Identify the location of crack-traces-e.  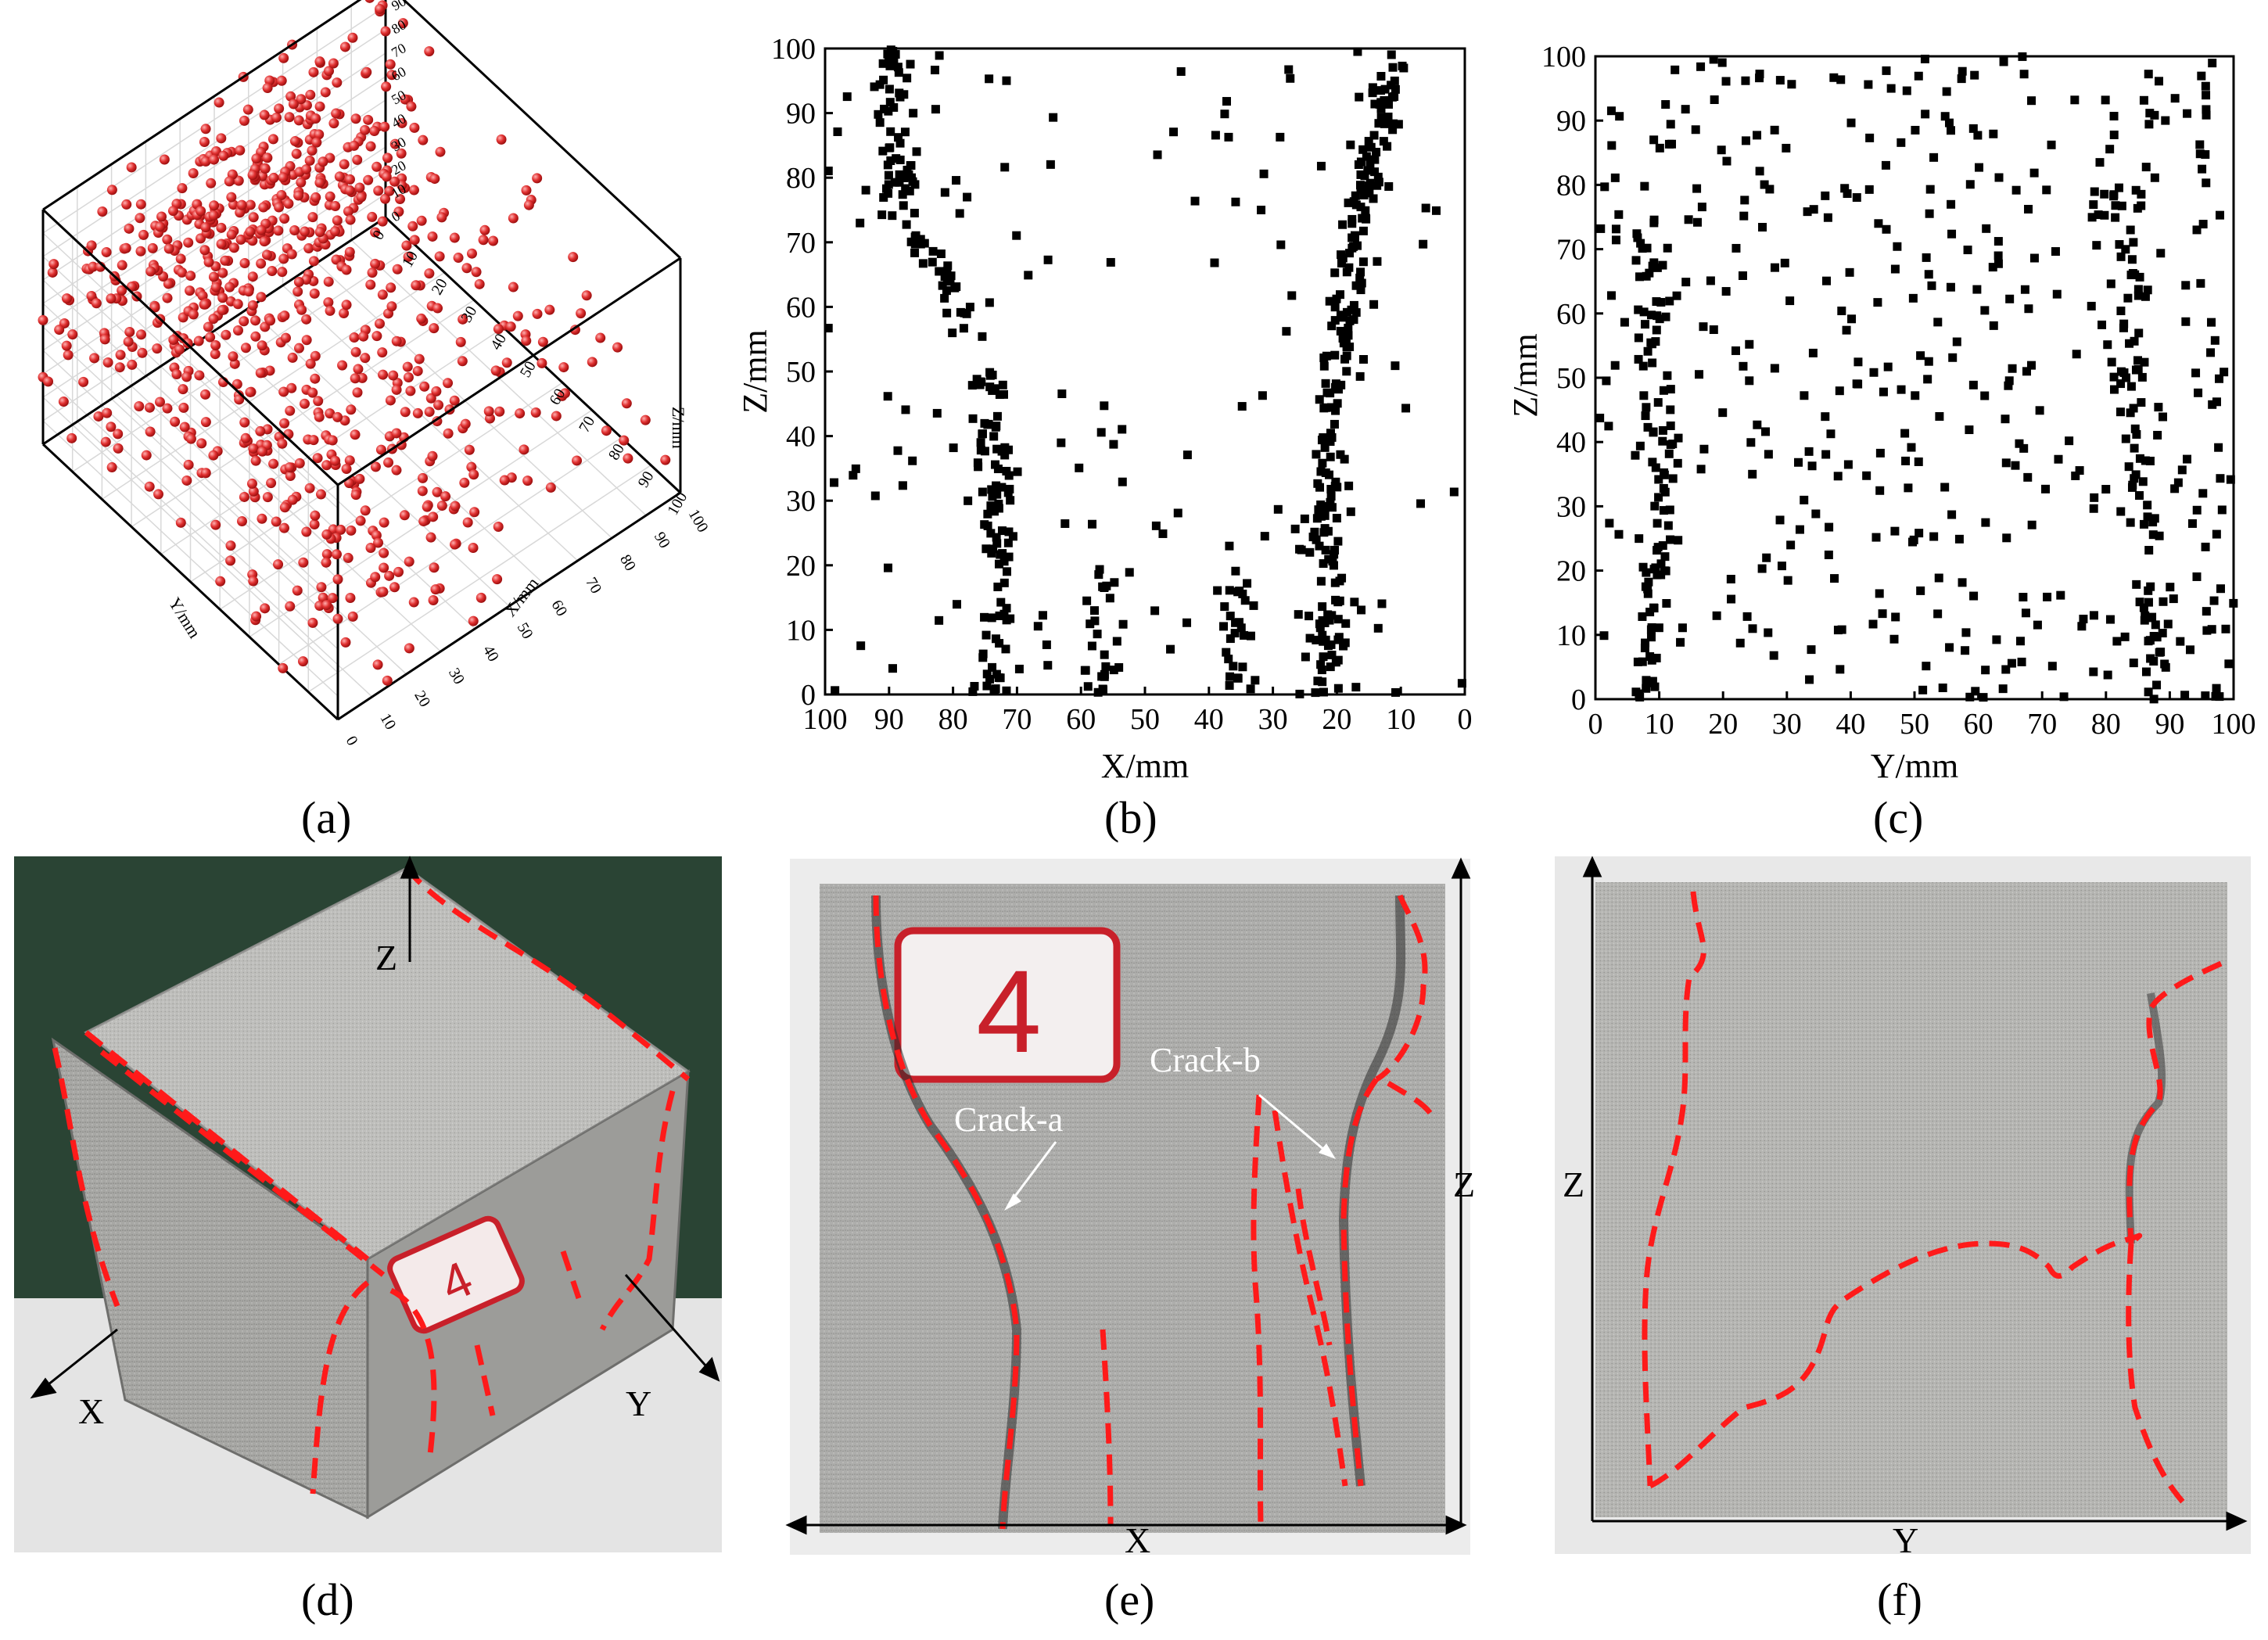
(1153, 1212).